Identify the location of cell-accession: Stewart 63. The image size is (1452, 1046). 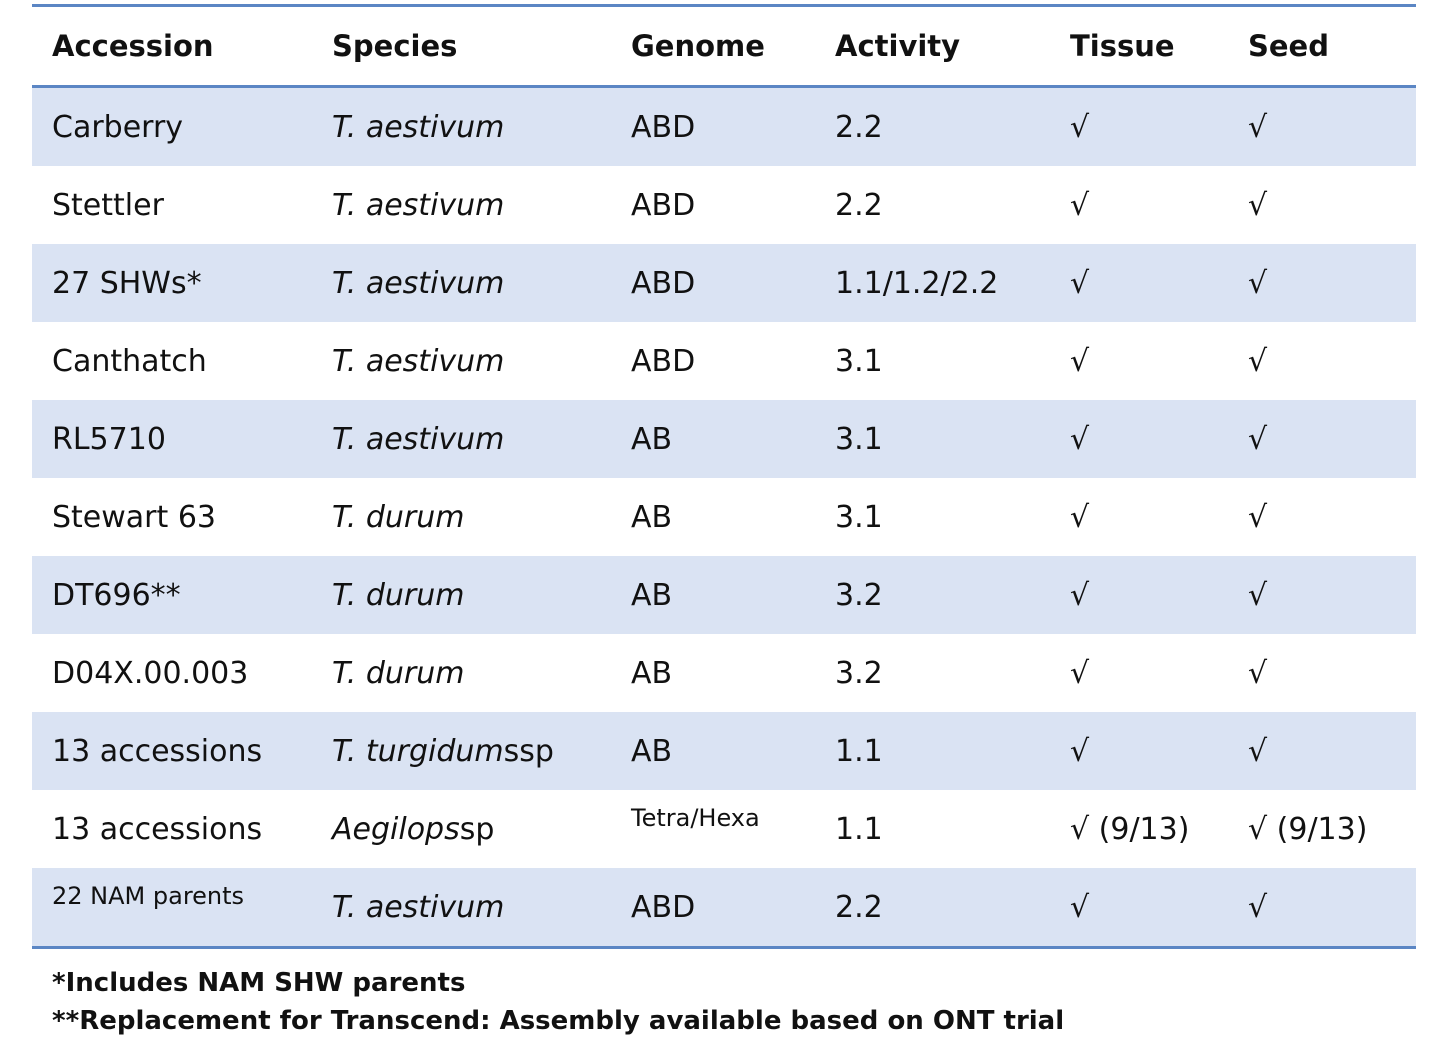
(134, 517).